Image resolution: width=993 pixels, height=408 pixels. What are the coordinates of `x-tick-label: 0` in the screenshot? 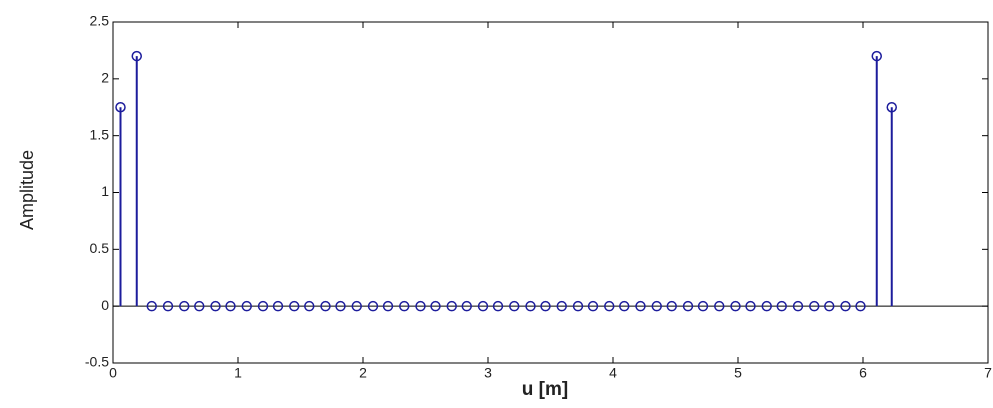 It's located at (113, 373).